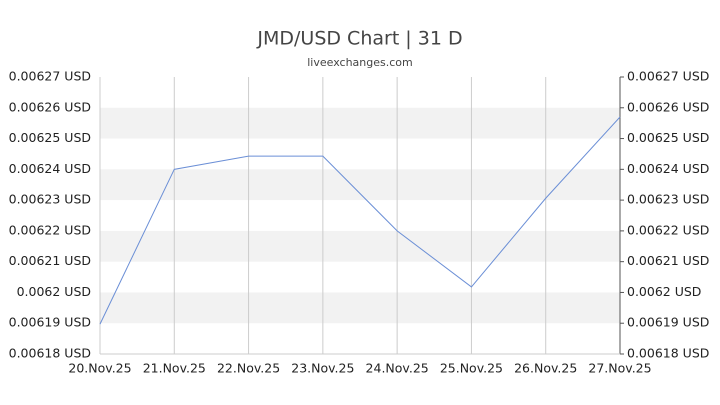 Image resolution: width=720 pixels, height=405 pixels. What do you see at coordinates (668, 260) in the screenshot?
I see `y2-tick-label: 0.00621 USD` at bounding box center [668, 260].